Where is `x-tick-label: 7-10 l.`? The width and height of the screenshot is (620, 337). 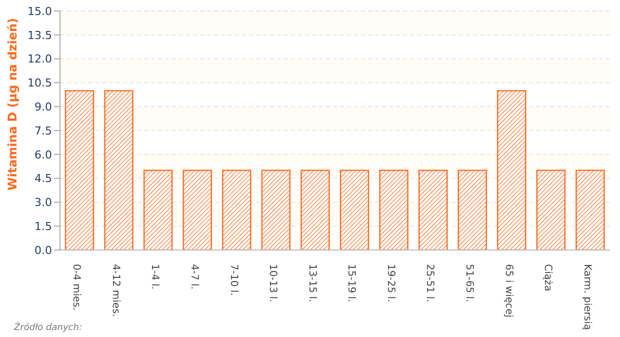 x-tick-label: 7-10 l. is located at coordinates (233, 280).